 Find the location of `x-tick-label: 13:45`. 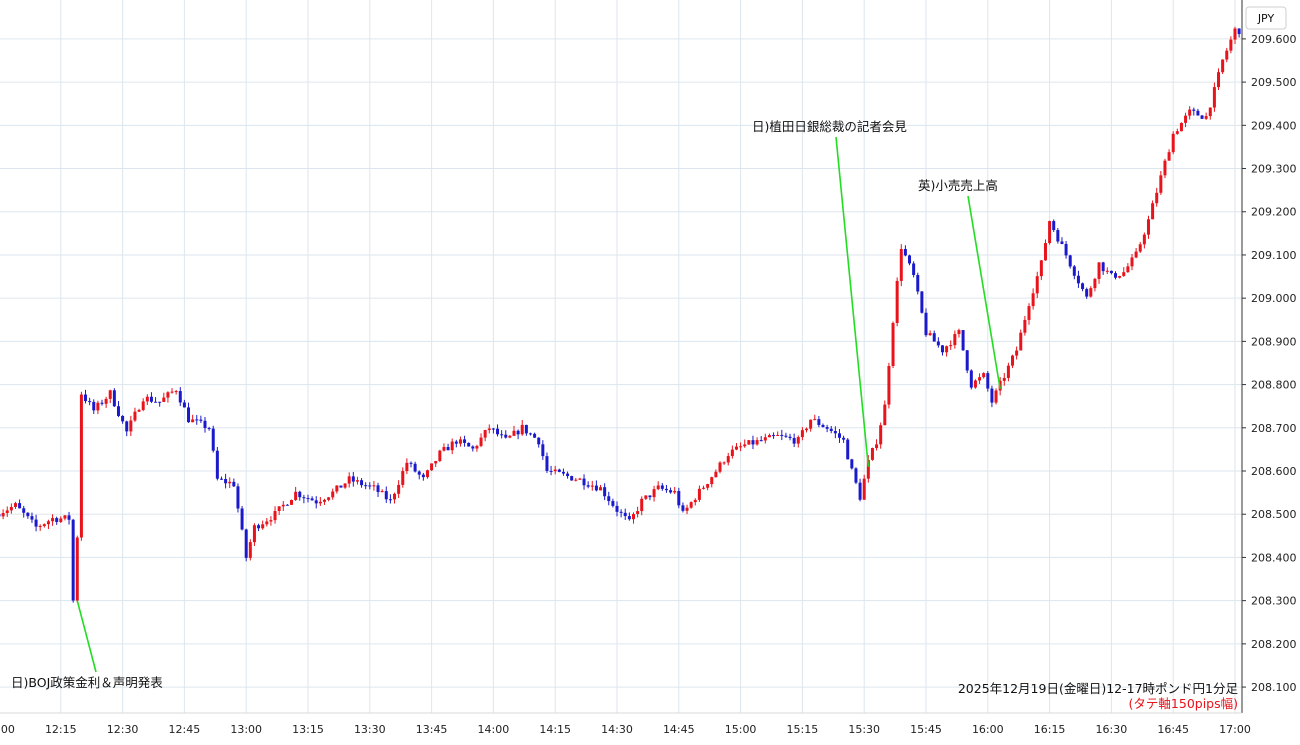

x-tick-label: 13:45 is located at coordinates (432, 729).